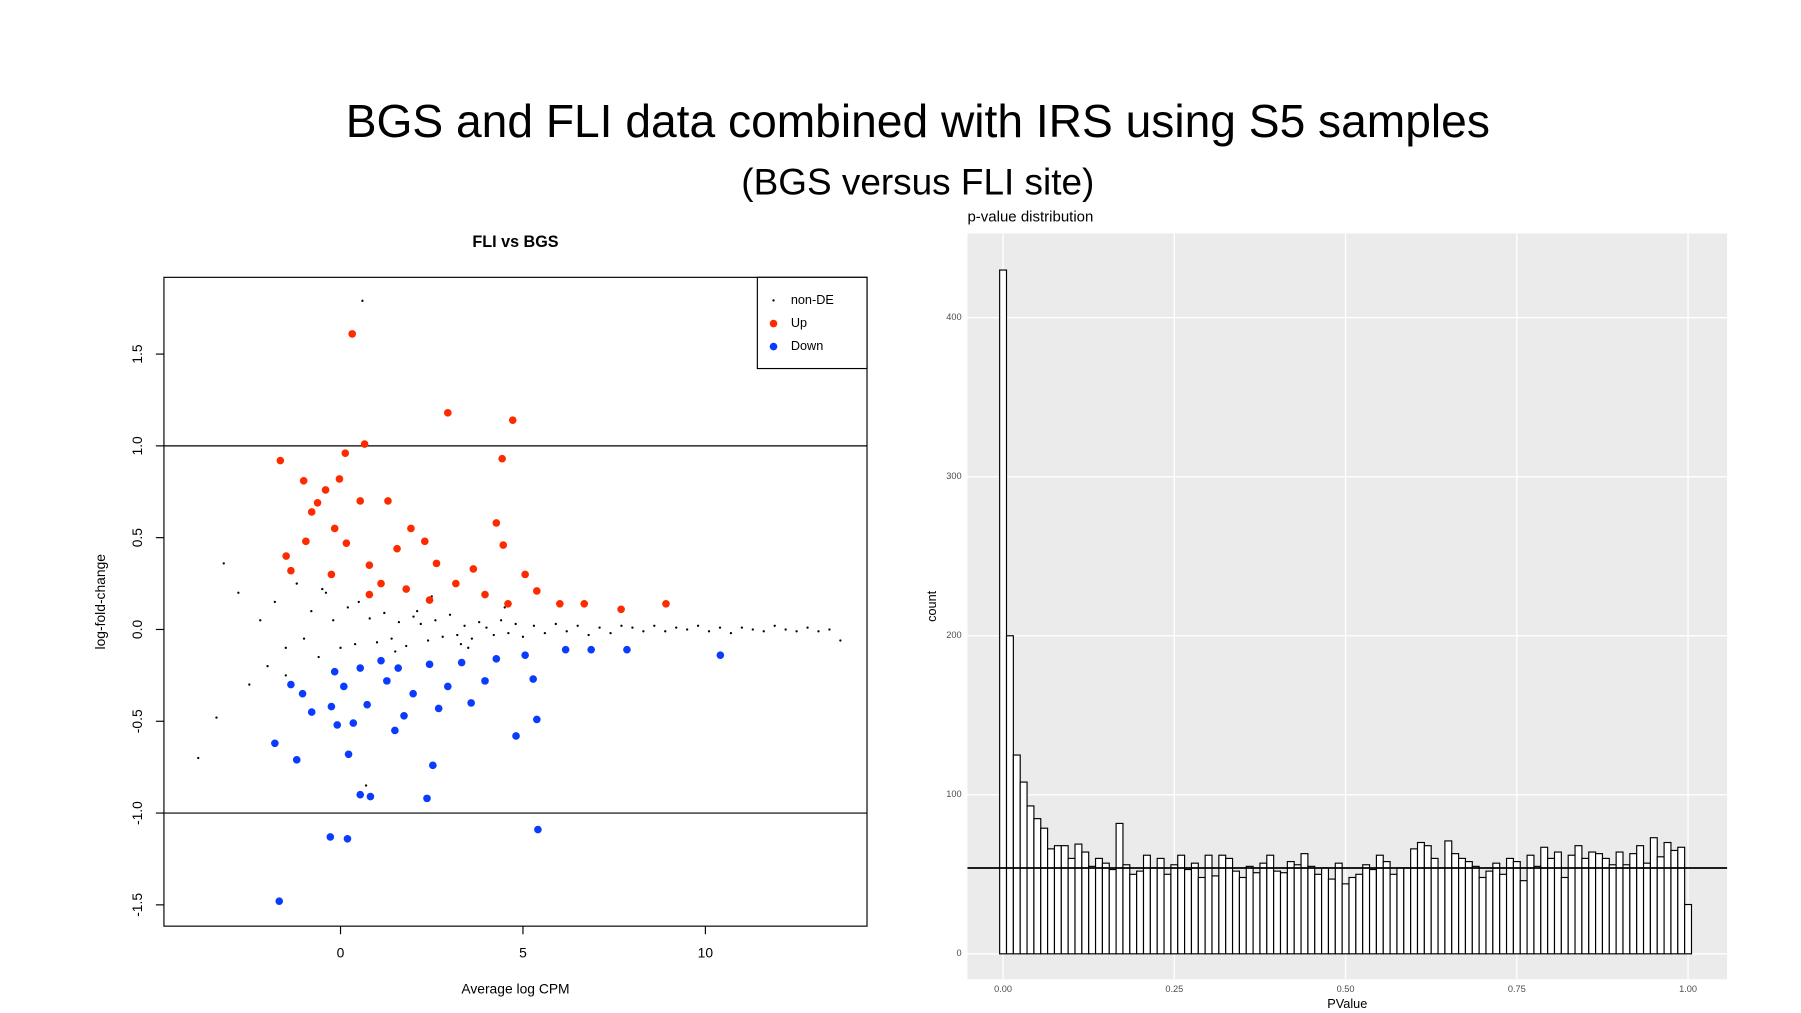 This screenshot has width=1801, height=1013. I want to click on y-axis-label: count, so click(932, 606).